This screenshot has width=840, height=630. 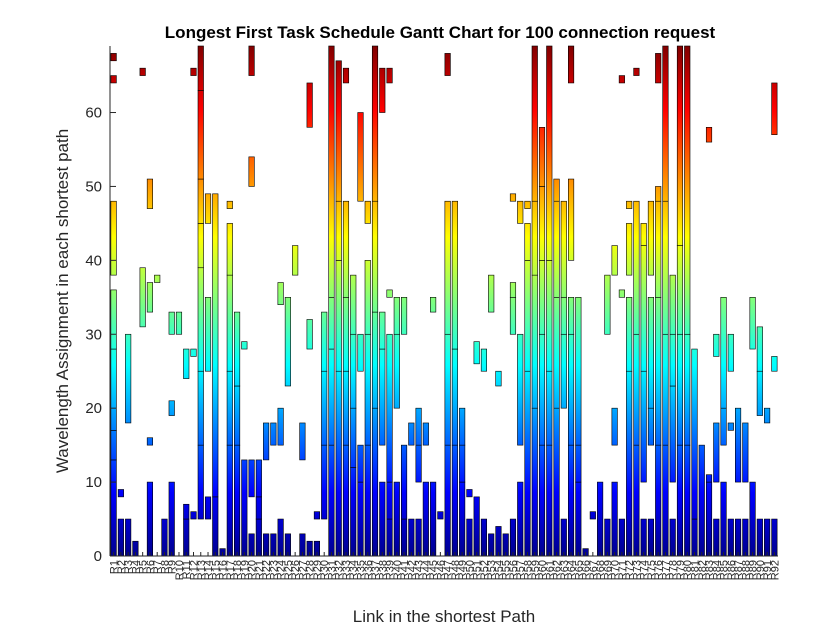 I want to click on x-tick-label: R29, so click(x=318, y=570).